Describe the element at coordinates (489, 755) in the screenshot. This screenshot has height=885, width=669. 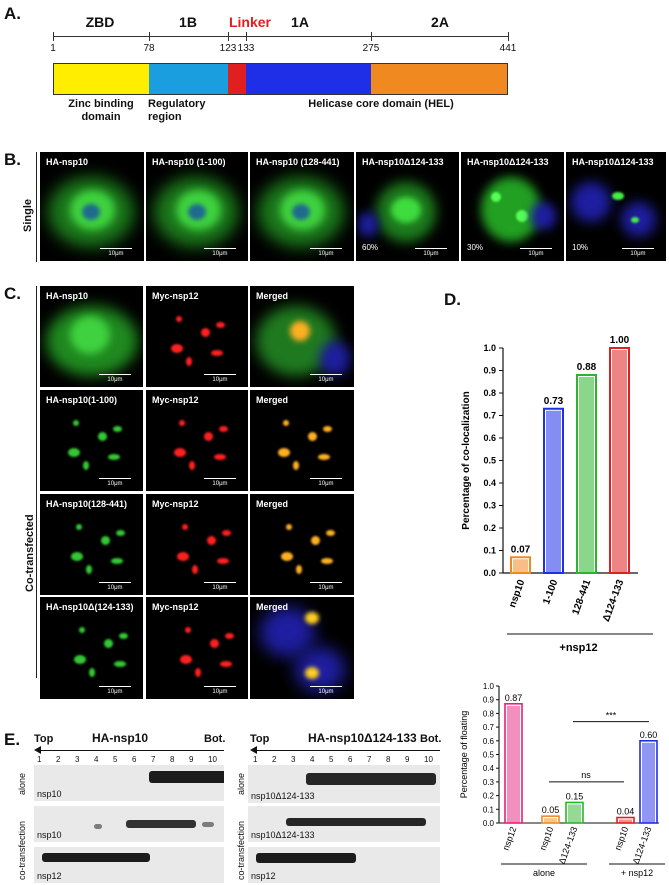
I see `chart-e-ytick-label: 0.5` at that location.